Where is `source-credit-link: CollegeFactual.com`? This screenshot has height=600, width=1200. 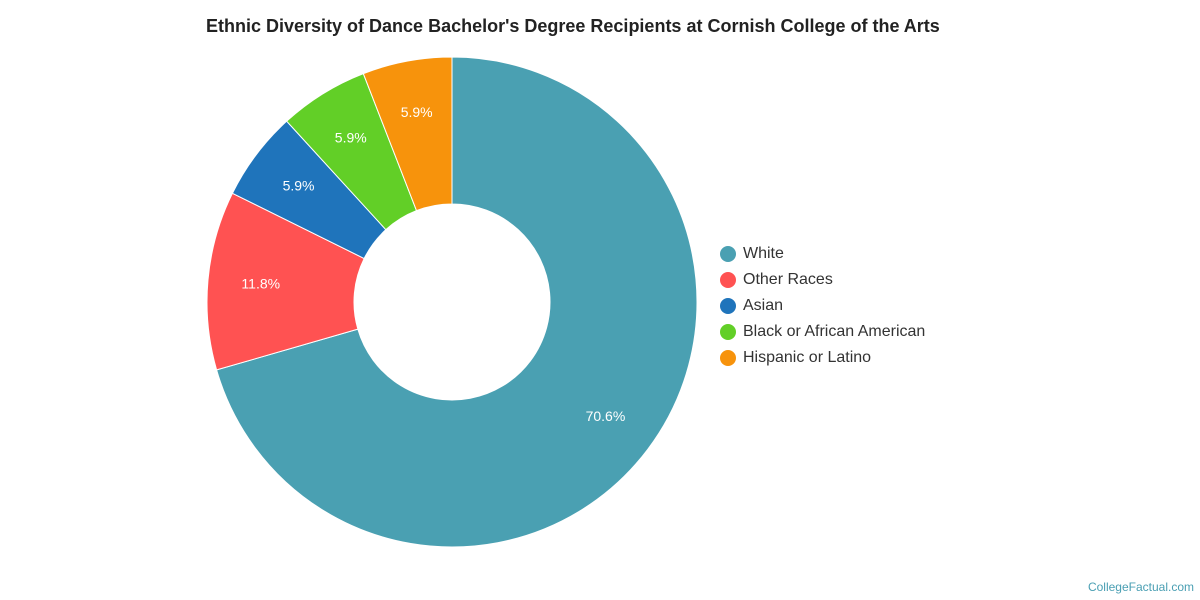 source-credit-link: CollegeFactual.com is located at coordinates (1140, 587).